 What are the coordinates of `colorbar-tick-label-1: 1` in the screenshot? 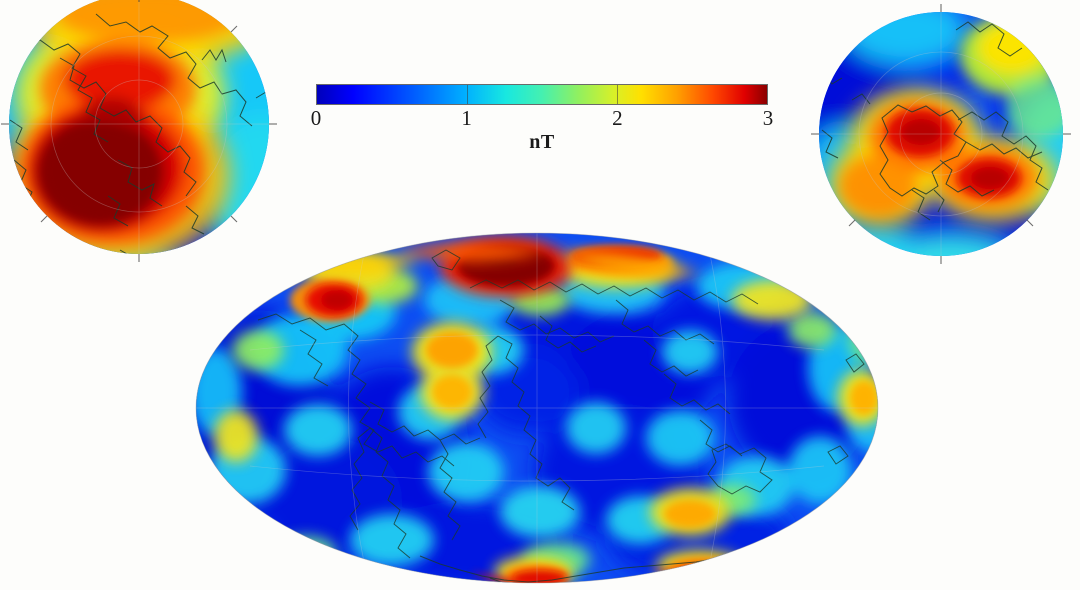 It's located at (466, 118).